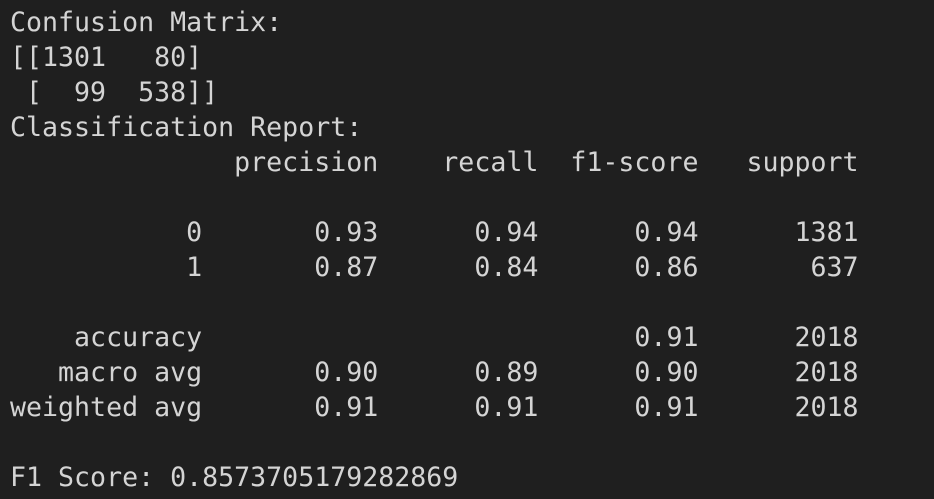  Describe the element at coordinates (186, 127) in the screenshot. I see `classification-report-heading: Classification Report:` at that location.